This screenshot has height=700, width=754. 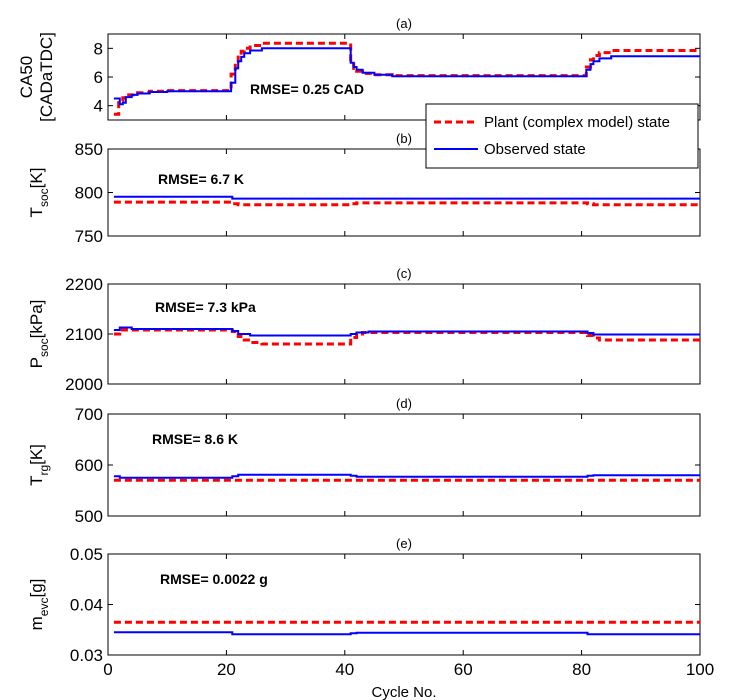 What do you see at coordinates (404, 543) in the screenshot?
I see `panel-title: (e)` at bounding box center [404, 543].